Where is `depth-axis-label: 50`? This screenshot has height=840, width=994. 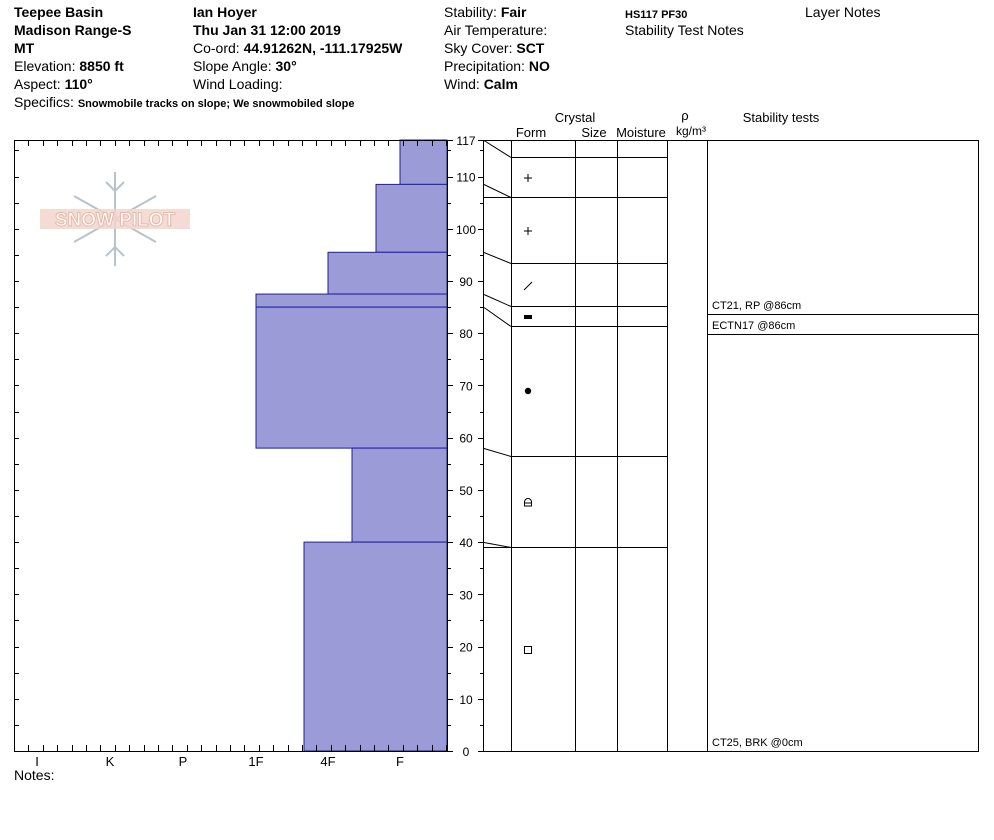
depth-axis-label: 50 is located at coordinates (466, 491).